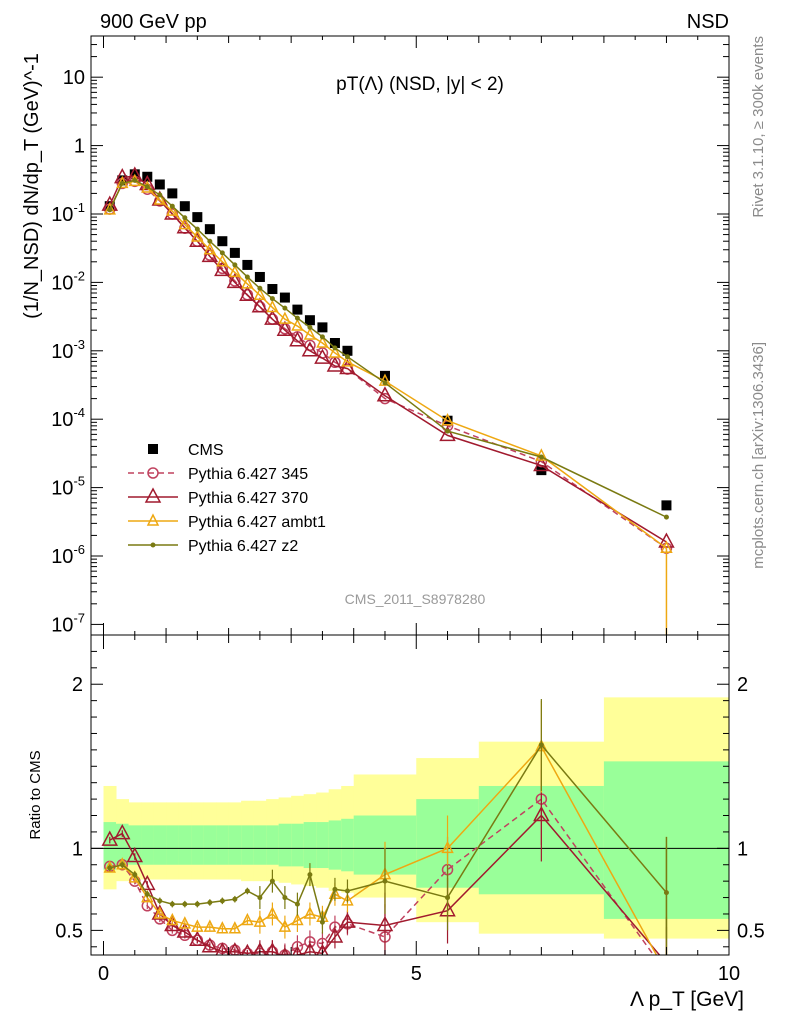 The width and height of the screenshot is (786, 1024). What do you see at coordinates (708, 22) in the screenshot?
I see `header-right: NSD` at bounding box center [708, 22].